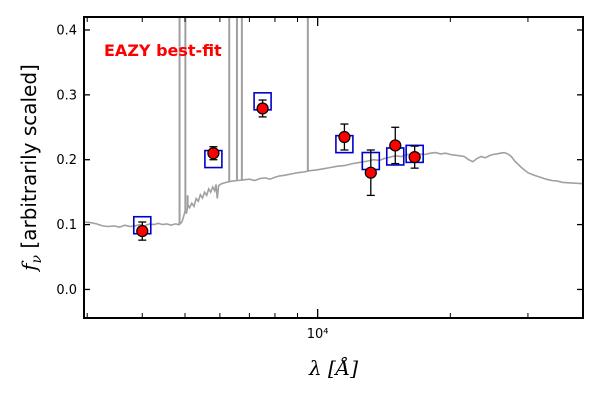 Image resolution: width=600 pixels, height=400 pixels. I want to click on y-tick-label: 0.0, so click(66, 290).